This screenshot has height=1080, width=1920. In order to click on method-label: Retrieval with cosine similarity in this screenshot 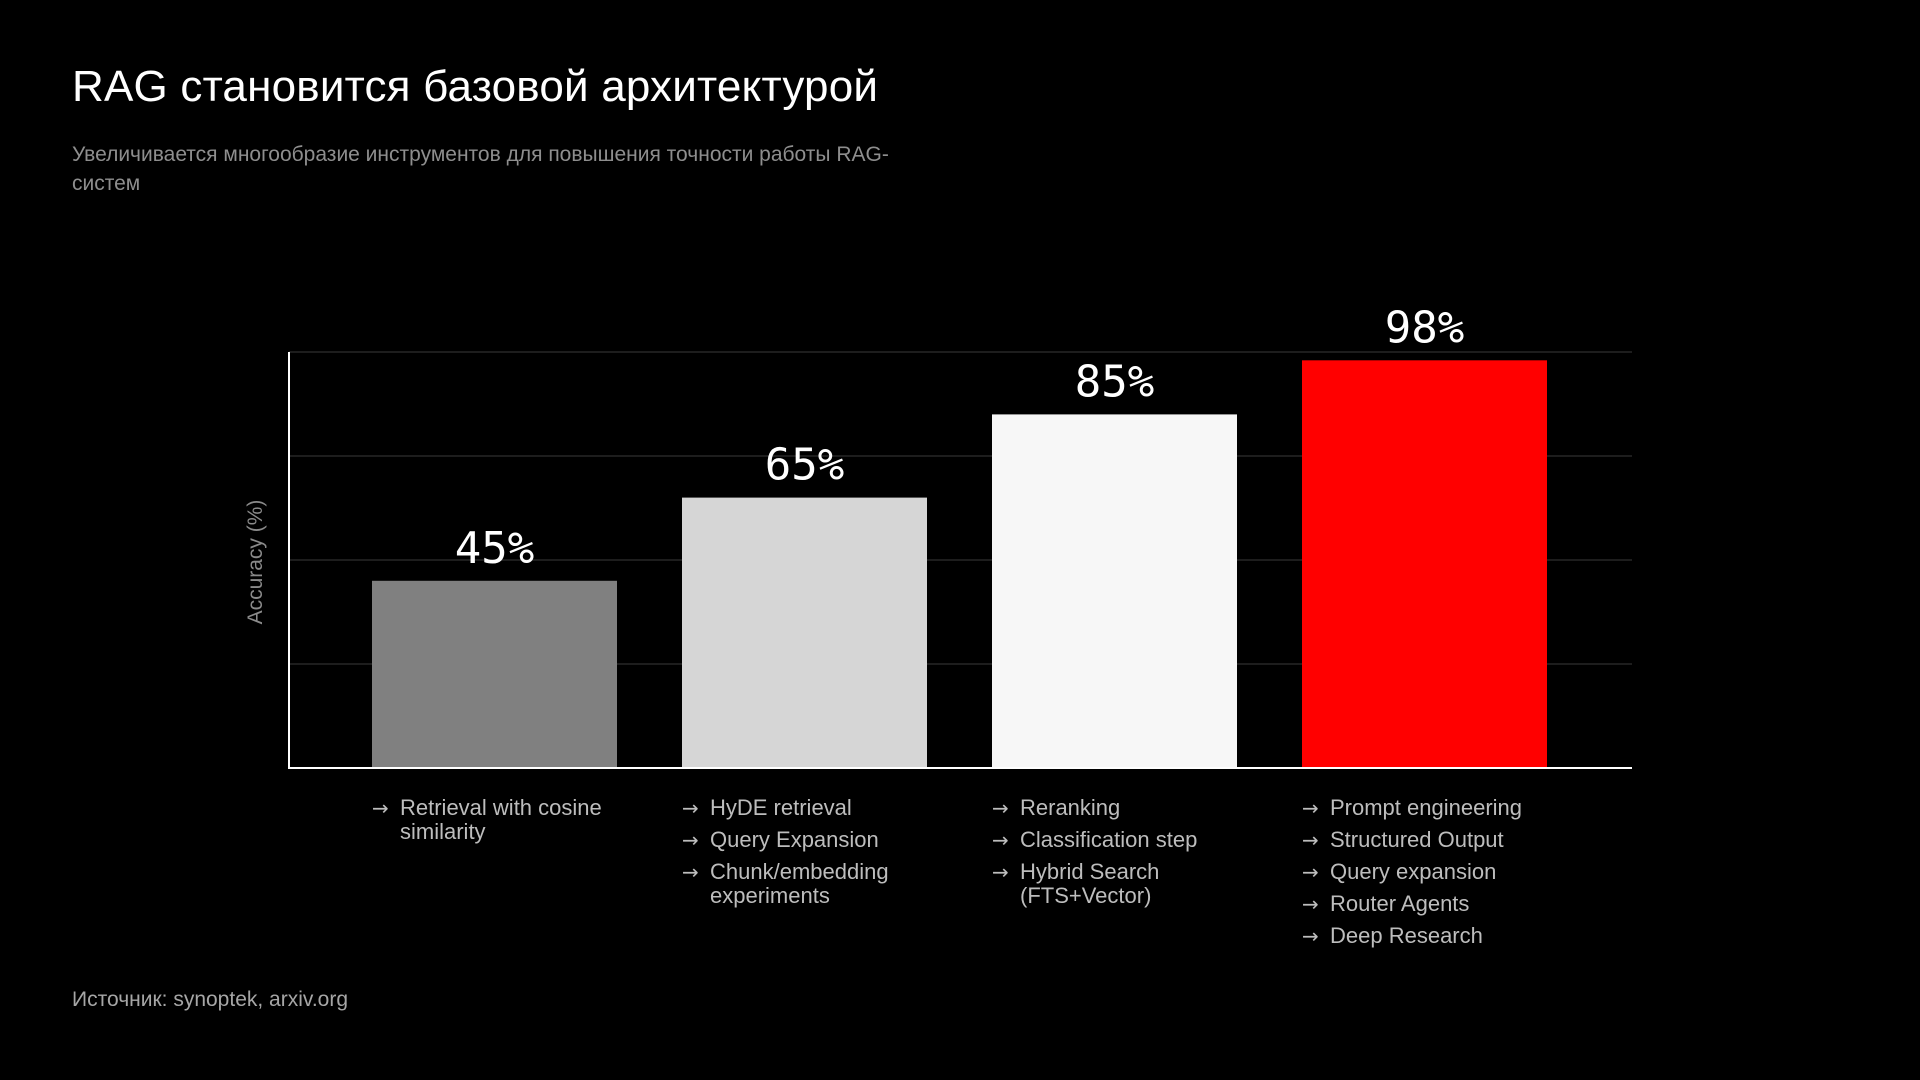, I will do `click(501, 819)`.